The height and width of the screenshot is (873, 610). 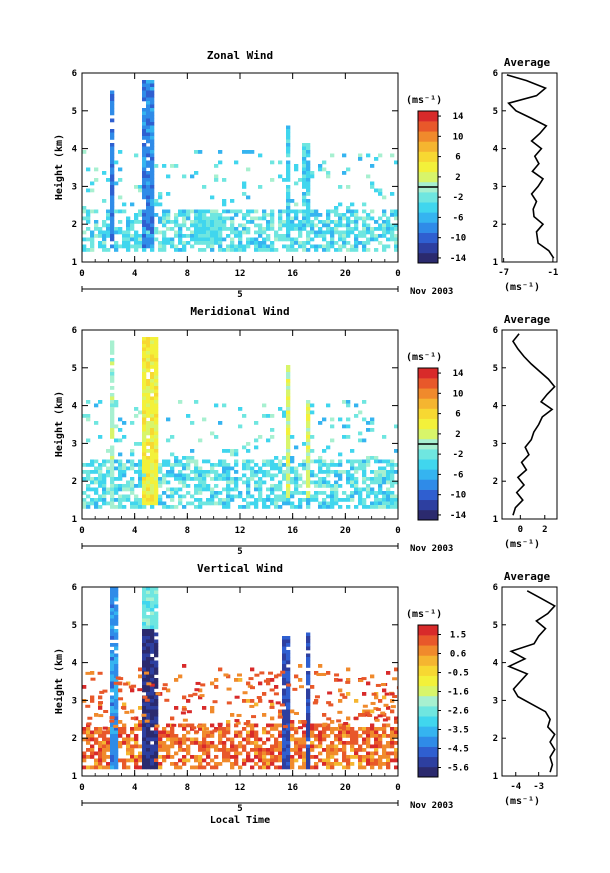 I want to click on colorbar-swatch, so click(x=428, y=434).